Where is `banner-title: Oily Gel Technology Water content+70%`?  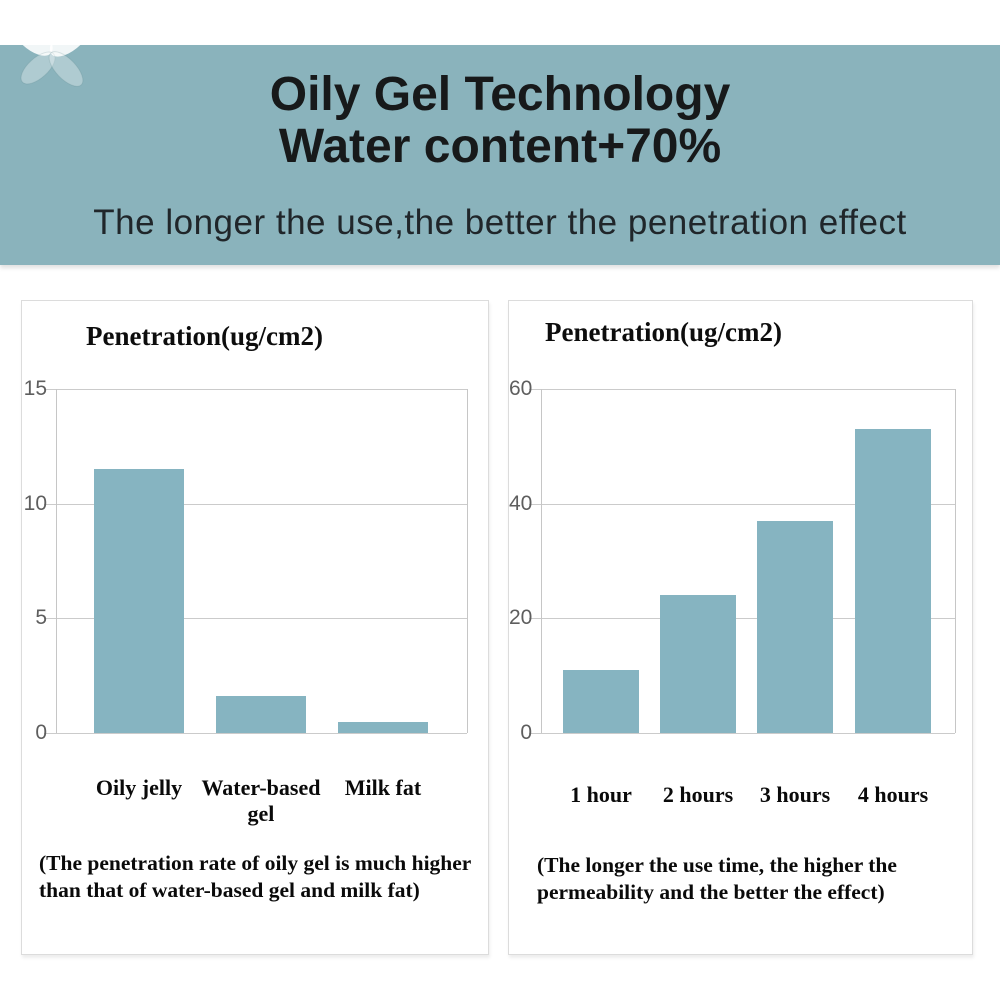 banner-title: Oily Gel Technology Water content+70% is located at coordinates (500, 109).